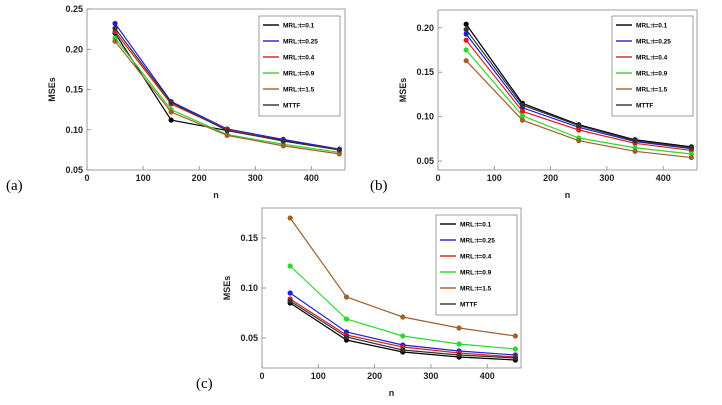 This screenshot has width=722, height=405. Describe the element at coordinates (204, 384) in the screenshot. I see `panel-label: (c)` at that location.